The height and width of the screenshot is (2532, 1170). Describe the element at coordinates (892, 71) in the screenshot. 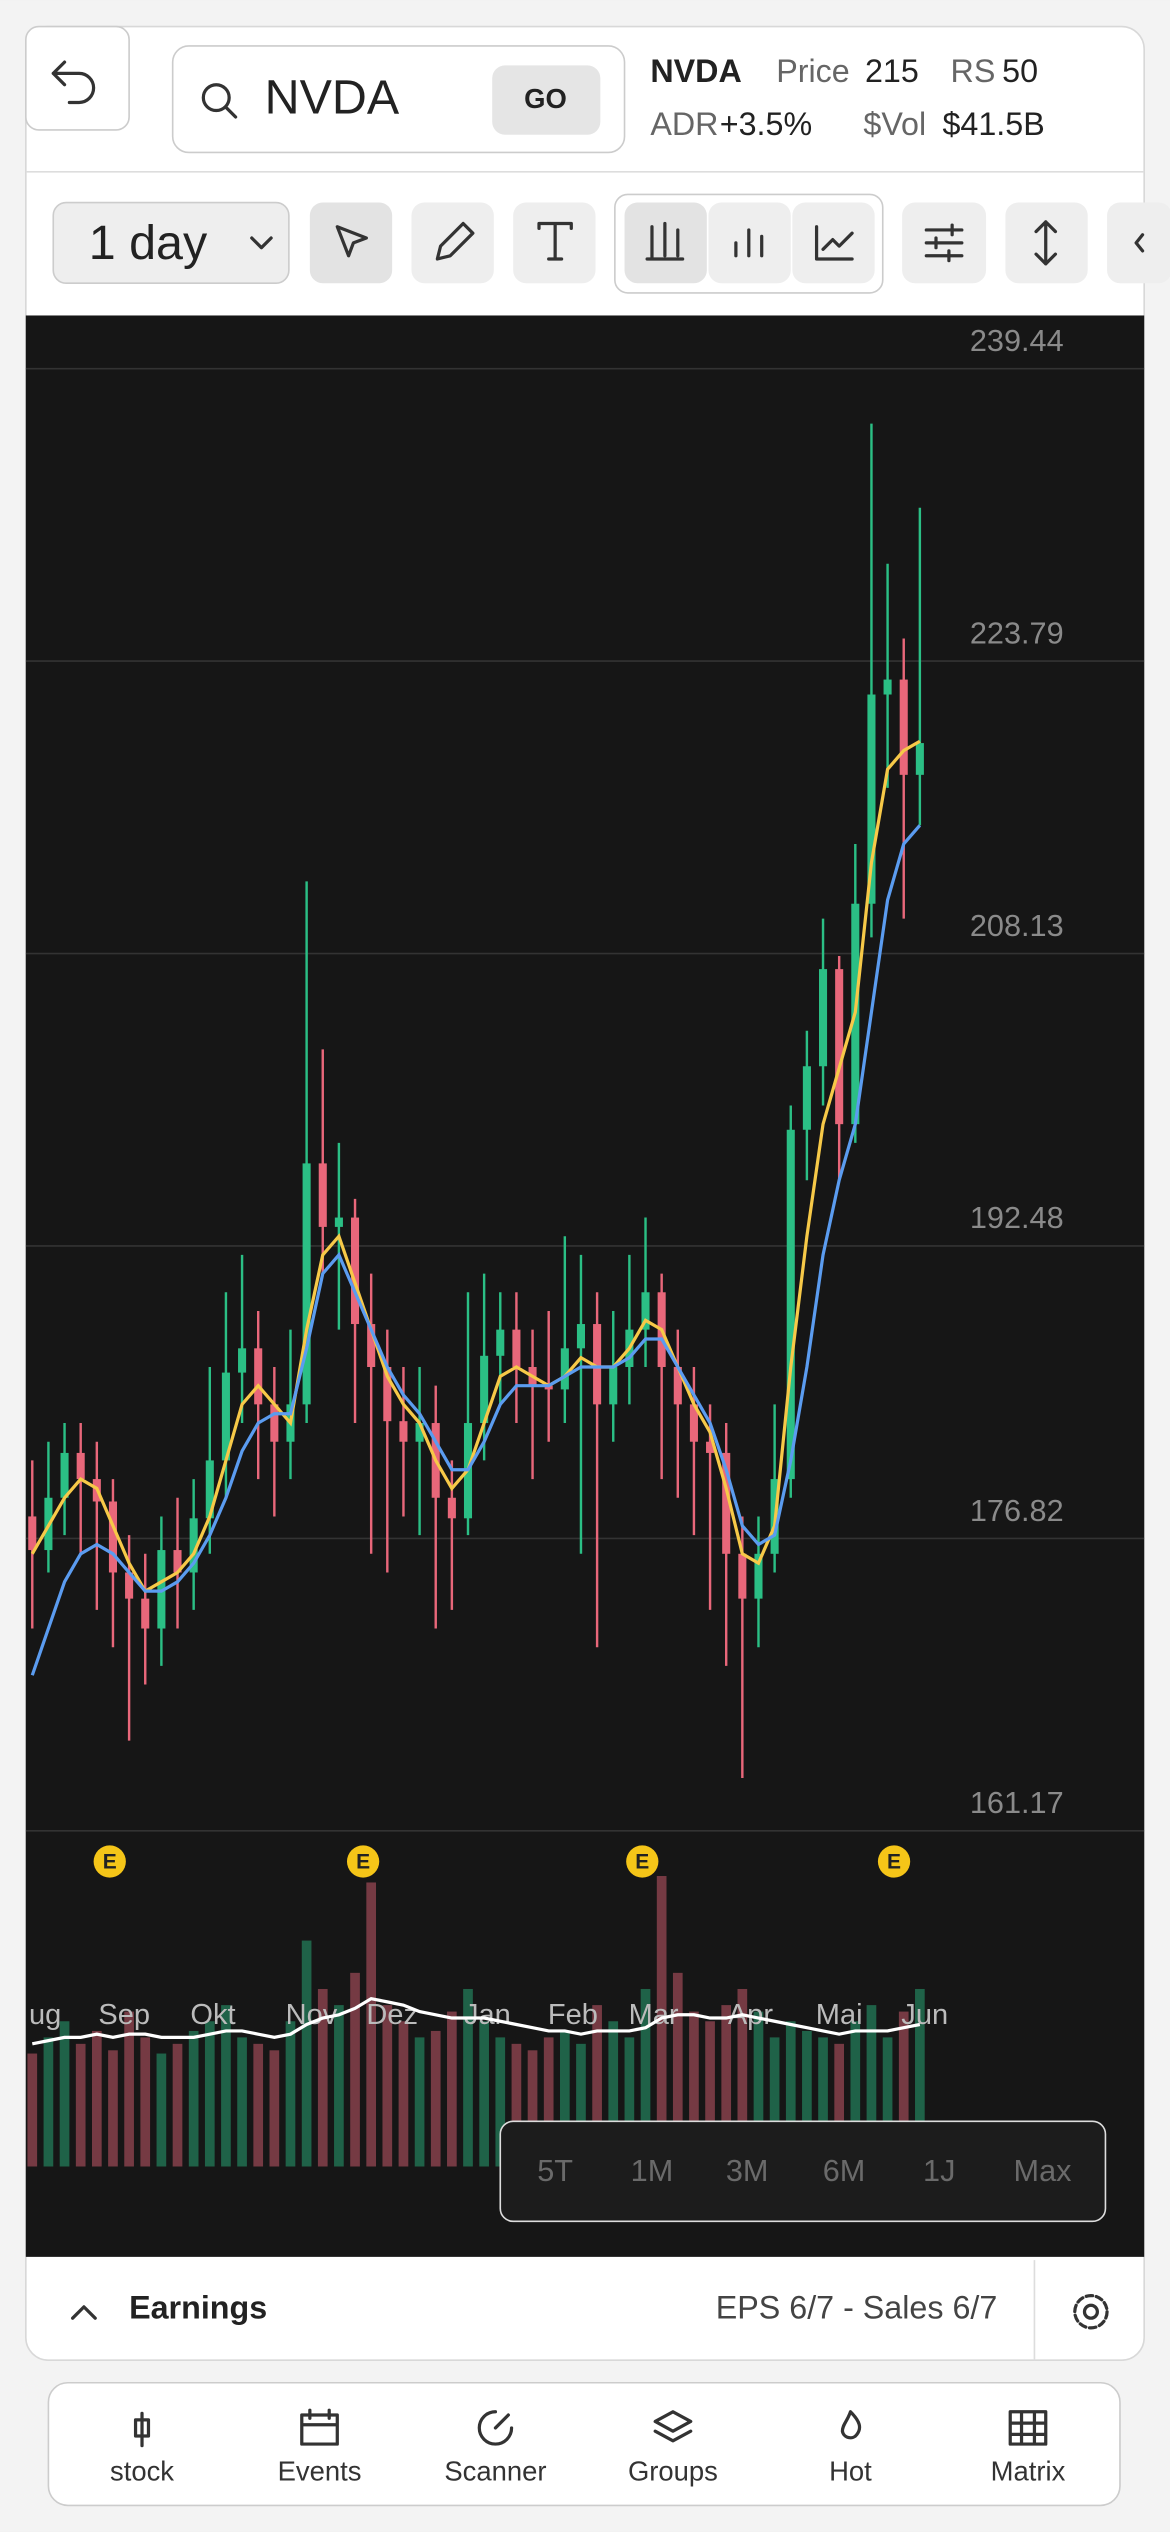

I see `price: 215` at that location.